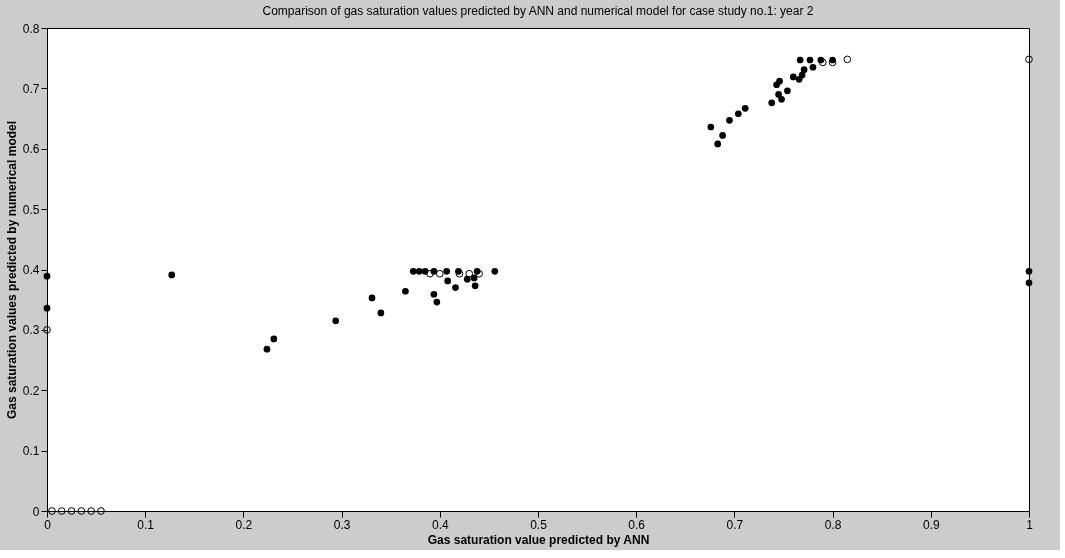 The height and width of the screenshot is (558, 1065). I want to click on x-tick-label: 0.8, so click(833, 524).